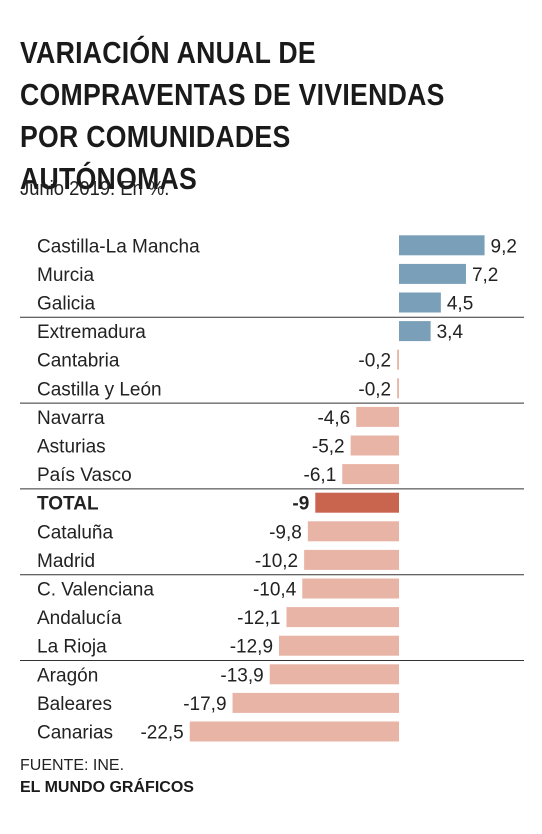 The width and height of the screenshot is (542, 834). I want to click on value-label: -12,1, so click(258, 618).